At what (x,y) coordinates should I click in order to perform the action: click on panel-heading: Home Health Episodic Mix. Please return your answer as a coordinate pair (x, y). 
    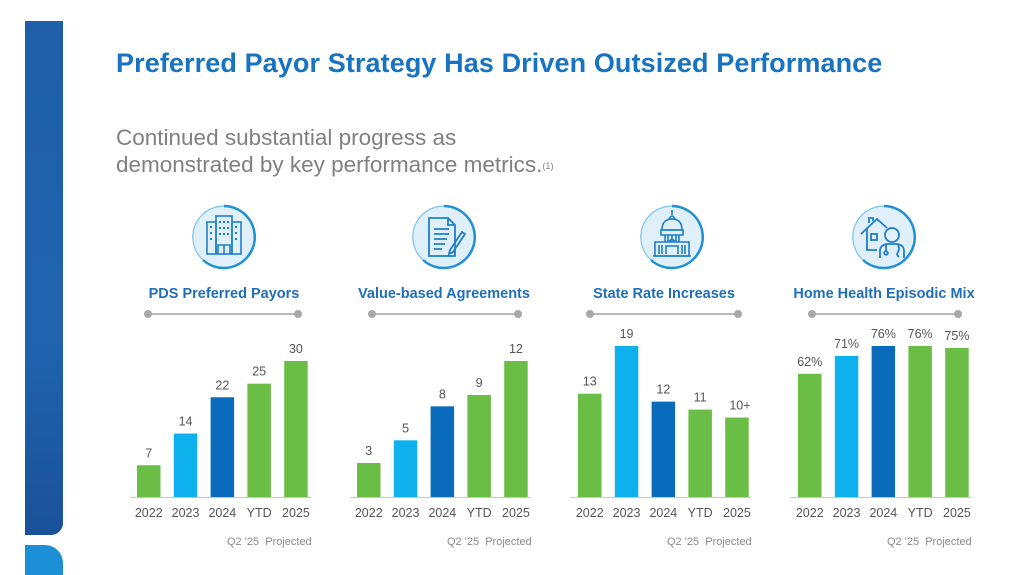
    Looking at the image, I should click on (884, 294).